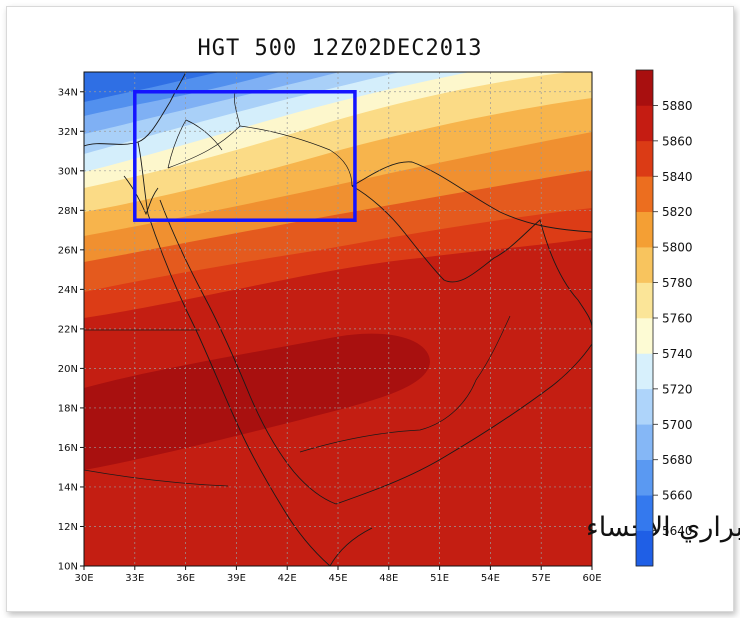  What do you see at coordinates (141, 195) in the screenshot?
I see `sinai-coast` at bounding box center [141, 195].